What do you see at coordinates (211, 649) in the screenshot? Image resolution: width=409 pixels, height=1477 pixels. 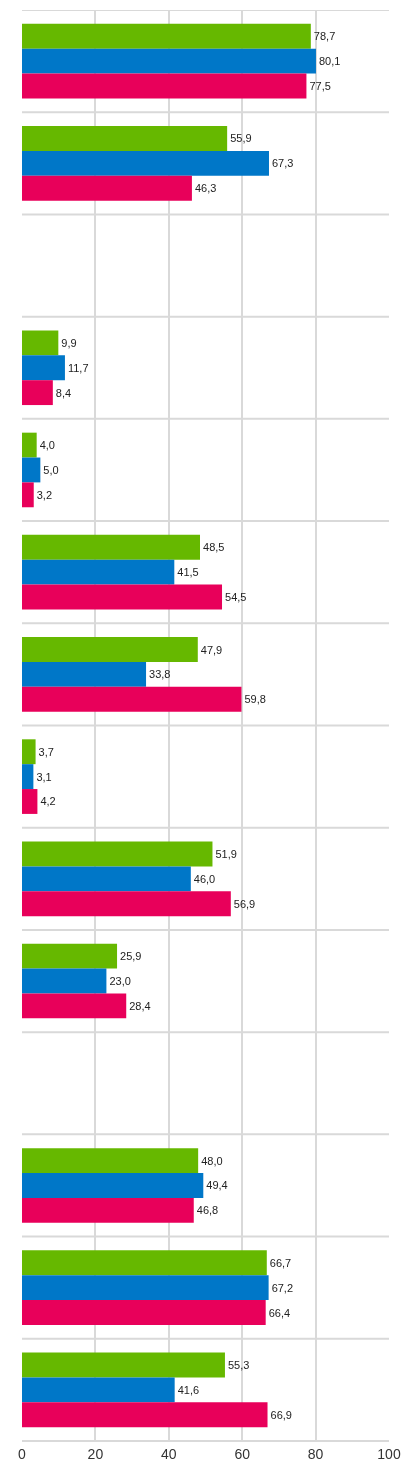 I see `data-label: 47,9` at bounding box center [211, 649].